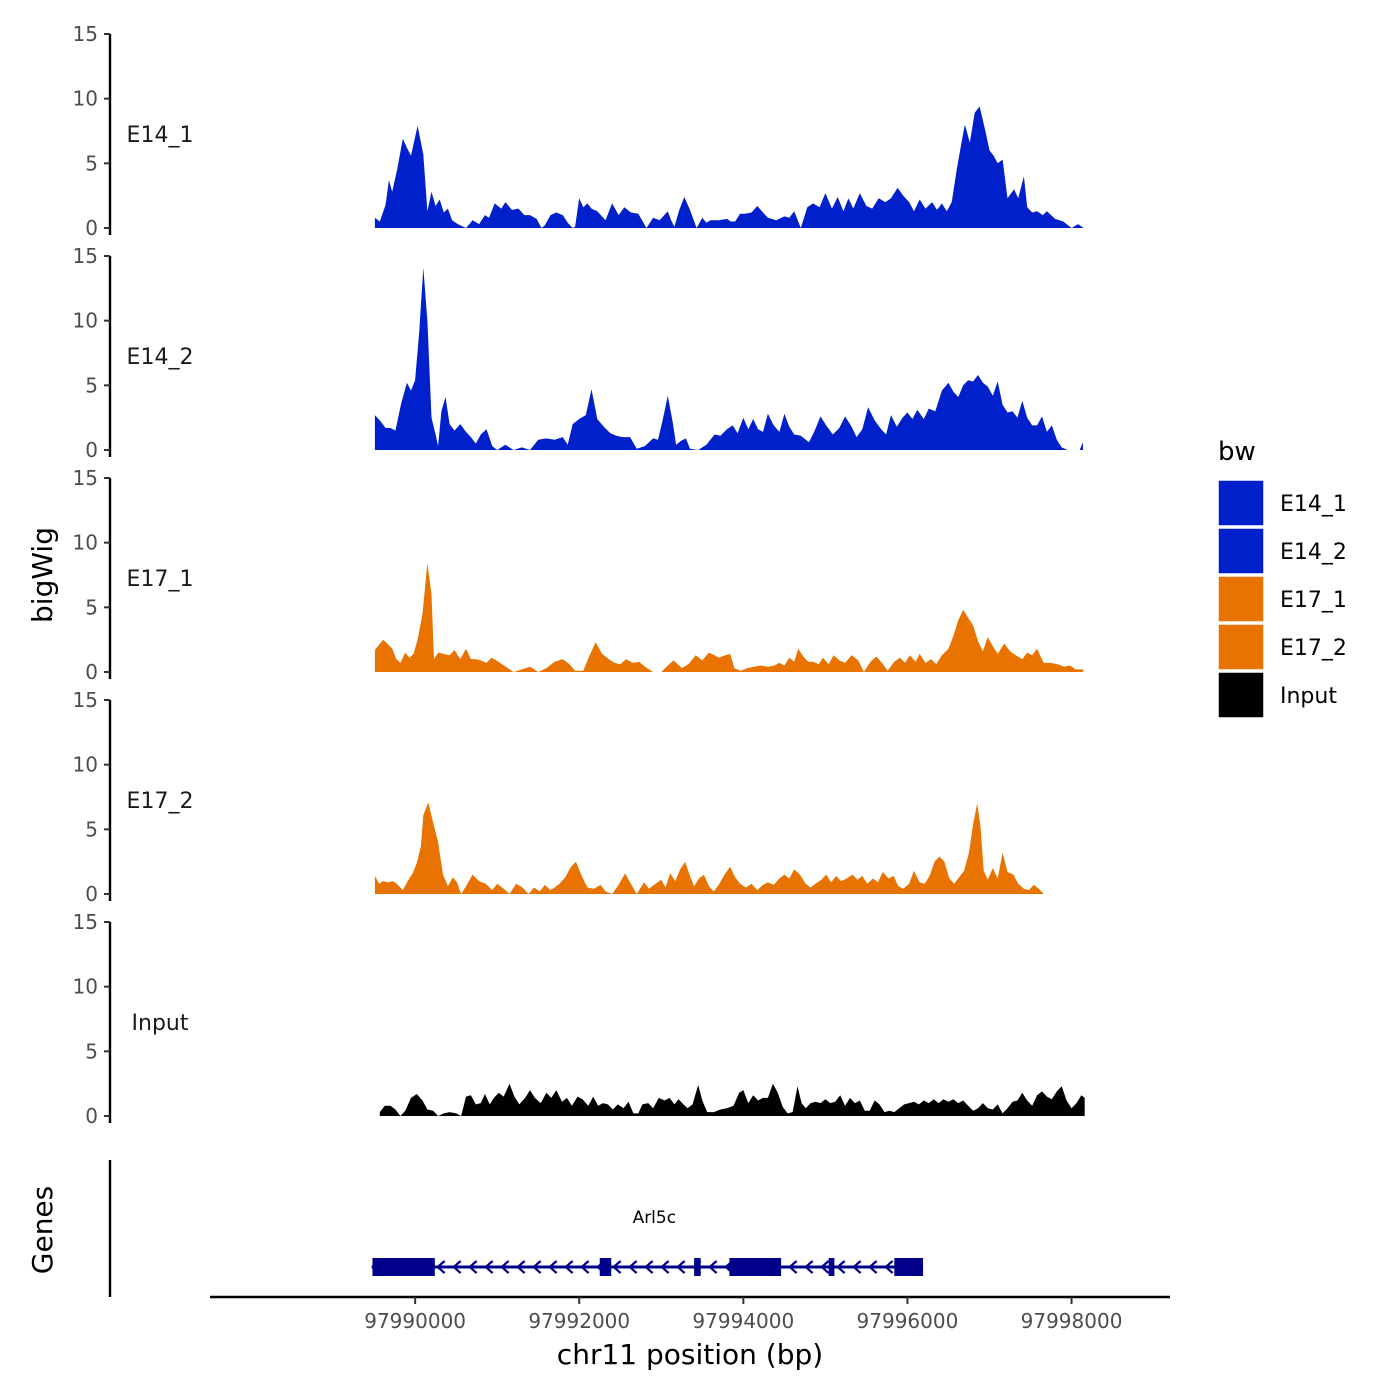 This screenshot has height=1400, width=1400. I want to click on x-tick-label: 97990000, so click(415, 1321).